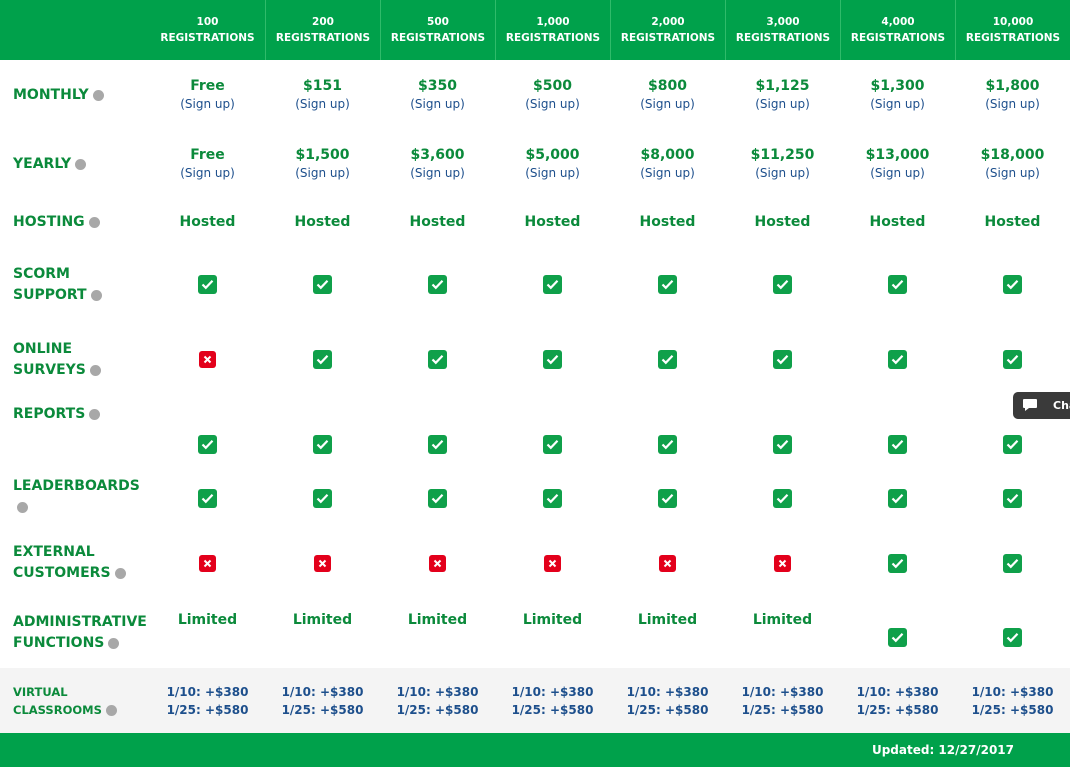 The image size is (1070, 767). I want to click on price: $500, so click(552, 86).